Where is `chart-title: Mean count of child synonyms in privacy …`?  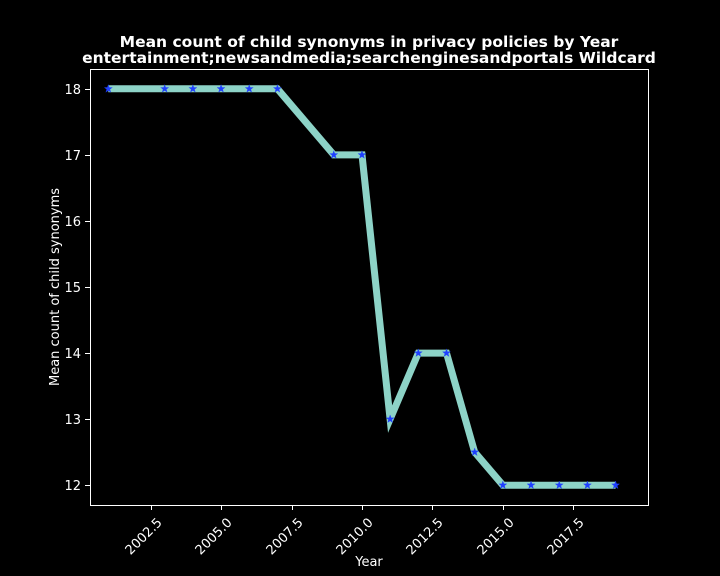
chart-title: Mean count of child synonyms in privacy … is located at coordinates (369, 42).